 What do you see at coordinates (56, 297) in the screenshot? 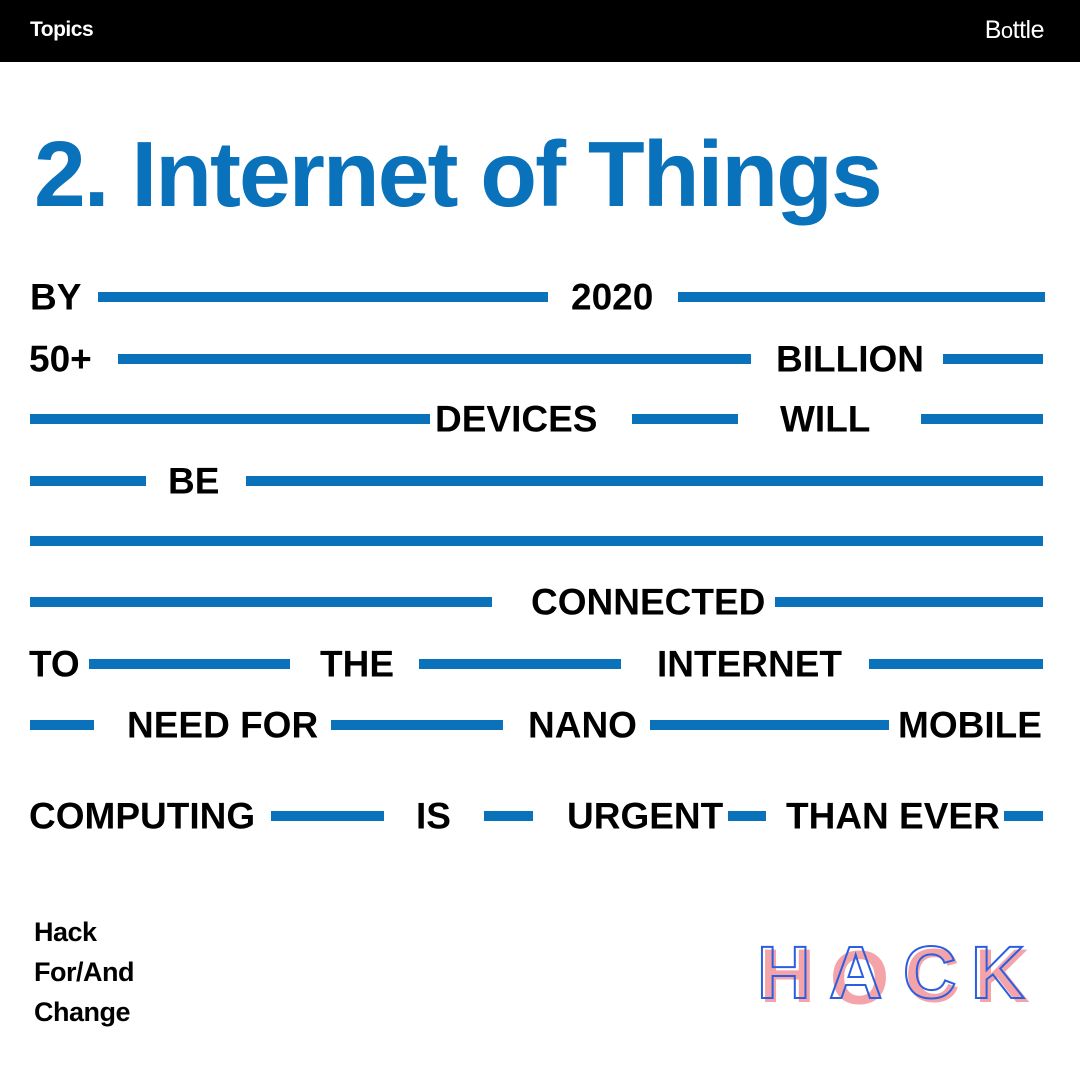
I see `word-by: BY` at bounding box center [56, 297].